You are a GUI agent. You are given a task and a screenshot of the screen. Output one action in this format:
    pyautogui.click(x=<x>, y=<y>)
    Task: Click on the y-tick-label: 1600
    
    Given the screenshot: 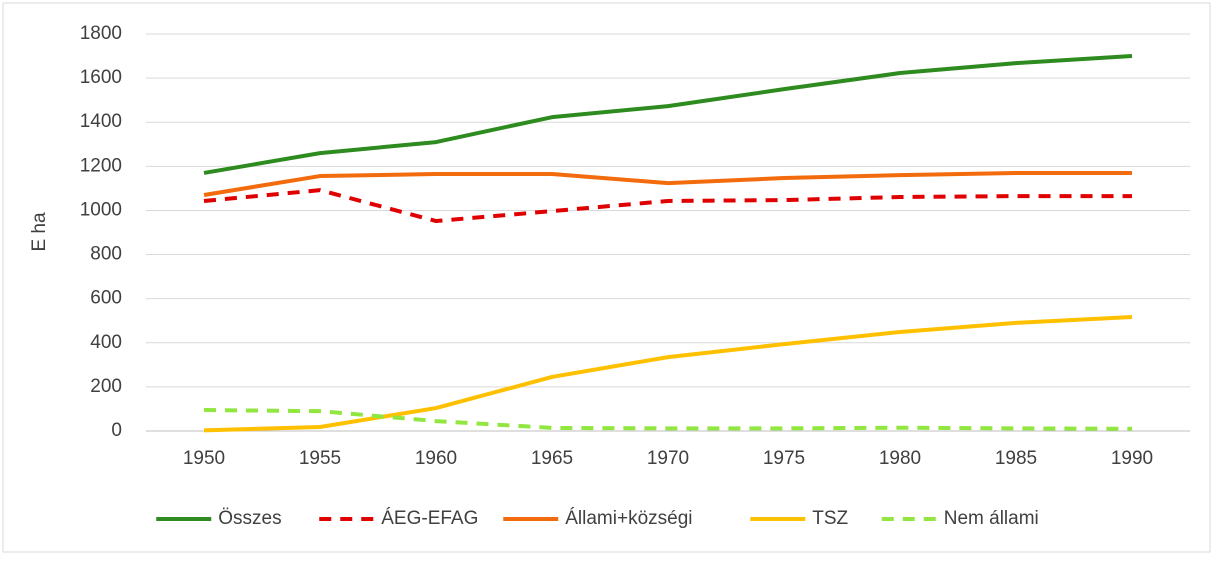 What is the action you would take?
    pyautogui.click(x=101, y=77)
    